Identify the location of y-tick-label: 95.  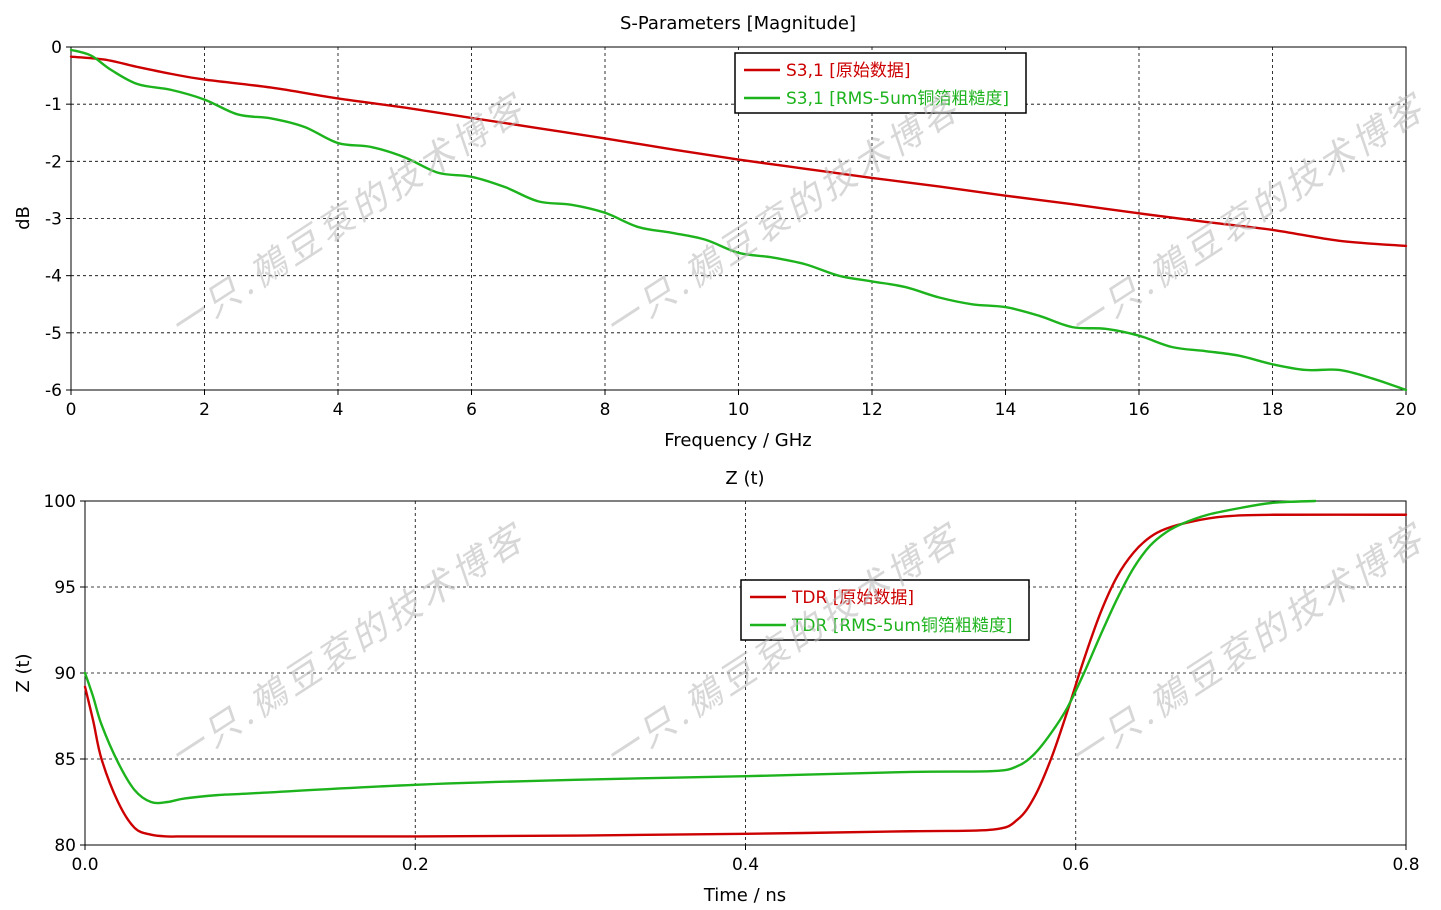
(65, 588).